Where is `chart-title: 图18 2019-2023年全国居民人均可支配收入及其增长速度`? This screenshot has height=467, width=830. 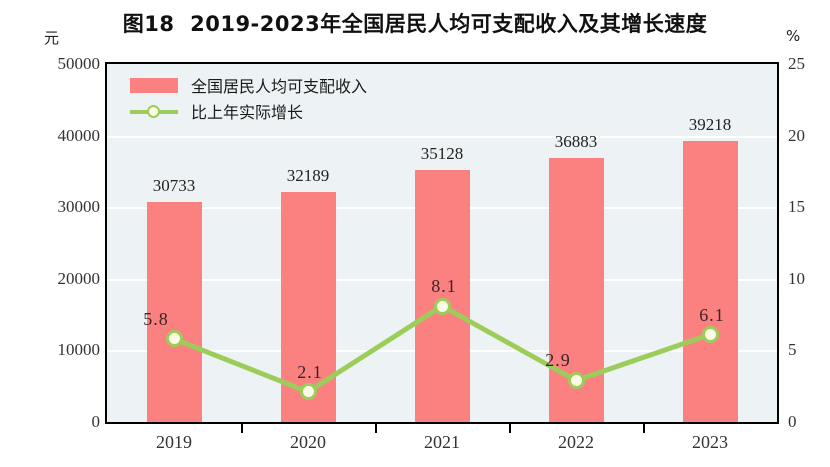 chart-title: 图18 2019-2023年全国居民人均可支配收入及其增长速度 is located at coordinates (415, 24).